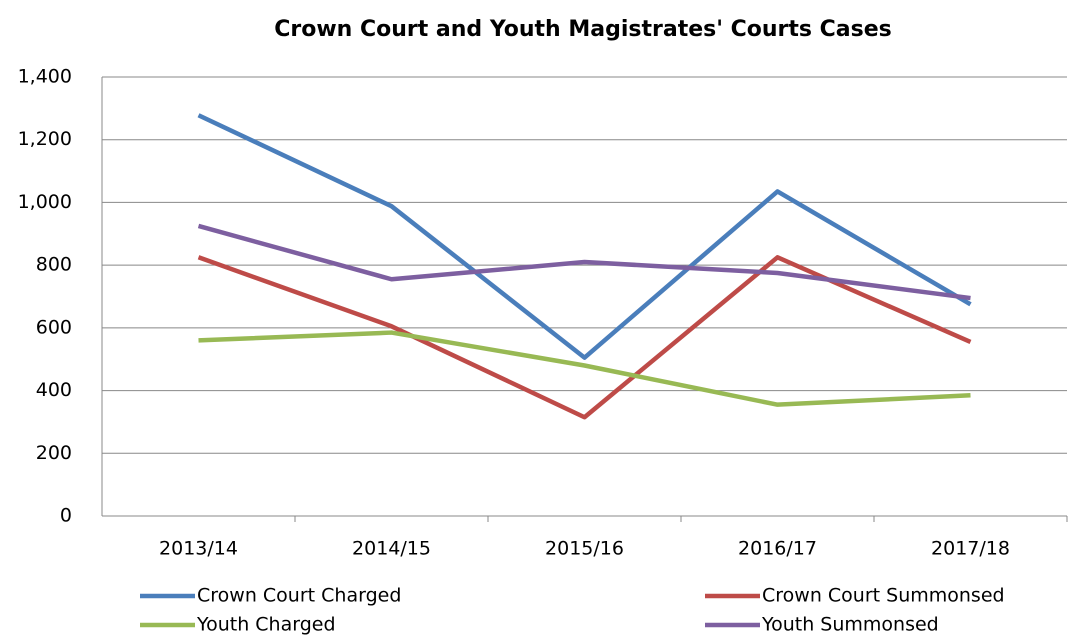 The image size is (1075, 642). What do you see at coordinates (299, 596) in the screenshot?
I see `legend-label: Crown Court Charged` at bounding box center [299, 596].